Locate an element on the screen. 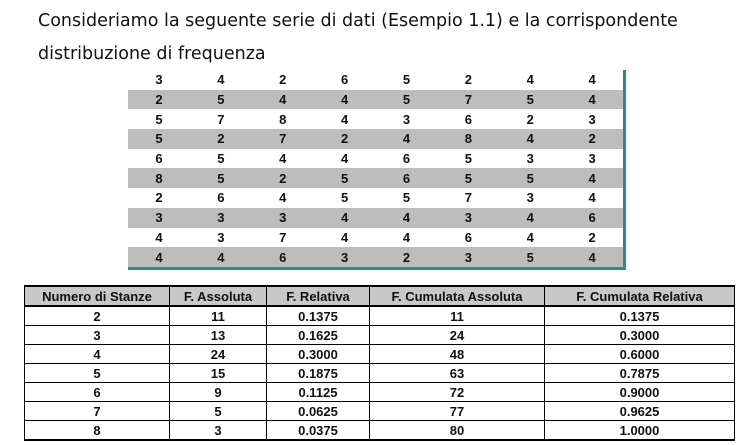  frequency-table-cell: 0.9625 is located at coordinates (639, 411).